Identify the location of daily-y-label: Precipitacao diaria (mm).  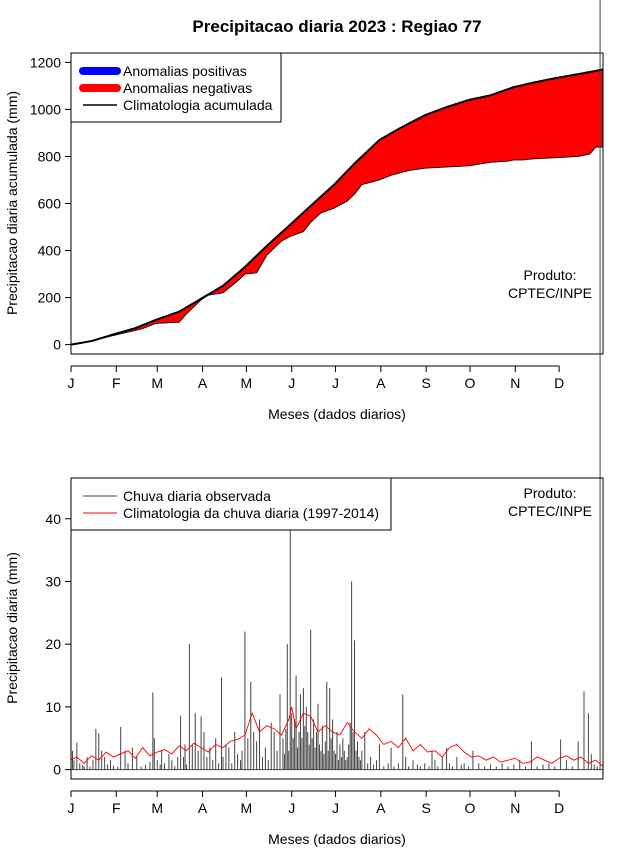
(12, 628).